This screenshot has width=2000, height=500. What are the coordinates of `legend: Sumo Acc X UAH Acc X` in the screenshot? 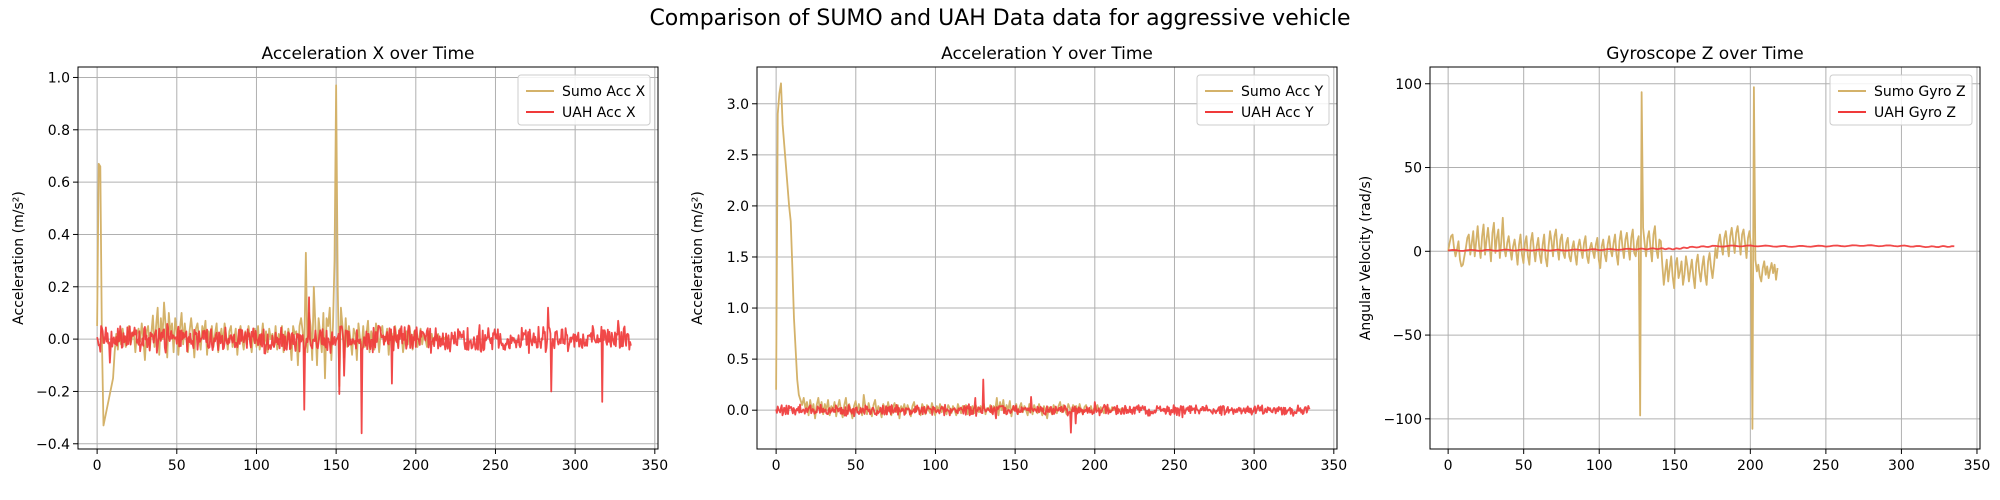 It's located at (584, 100).